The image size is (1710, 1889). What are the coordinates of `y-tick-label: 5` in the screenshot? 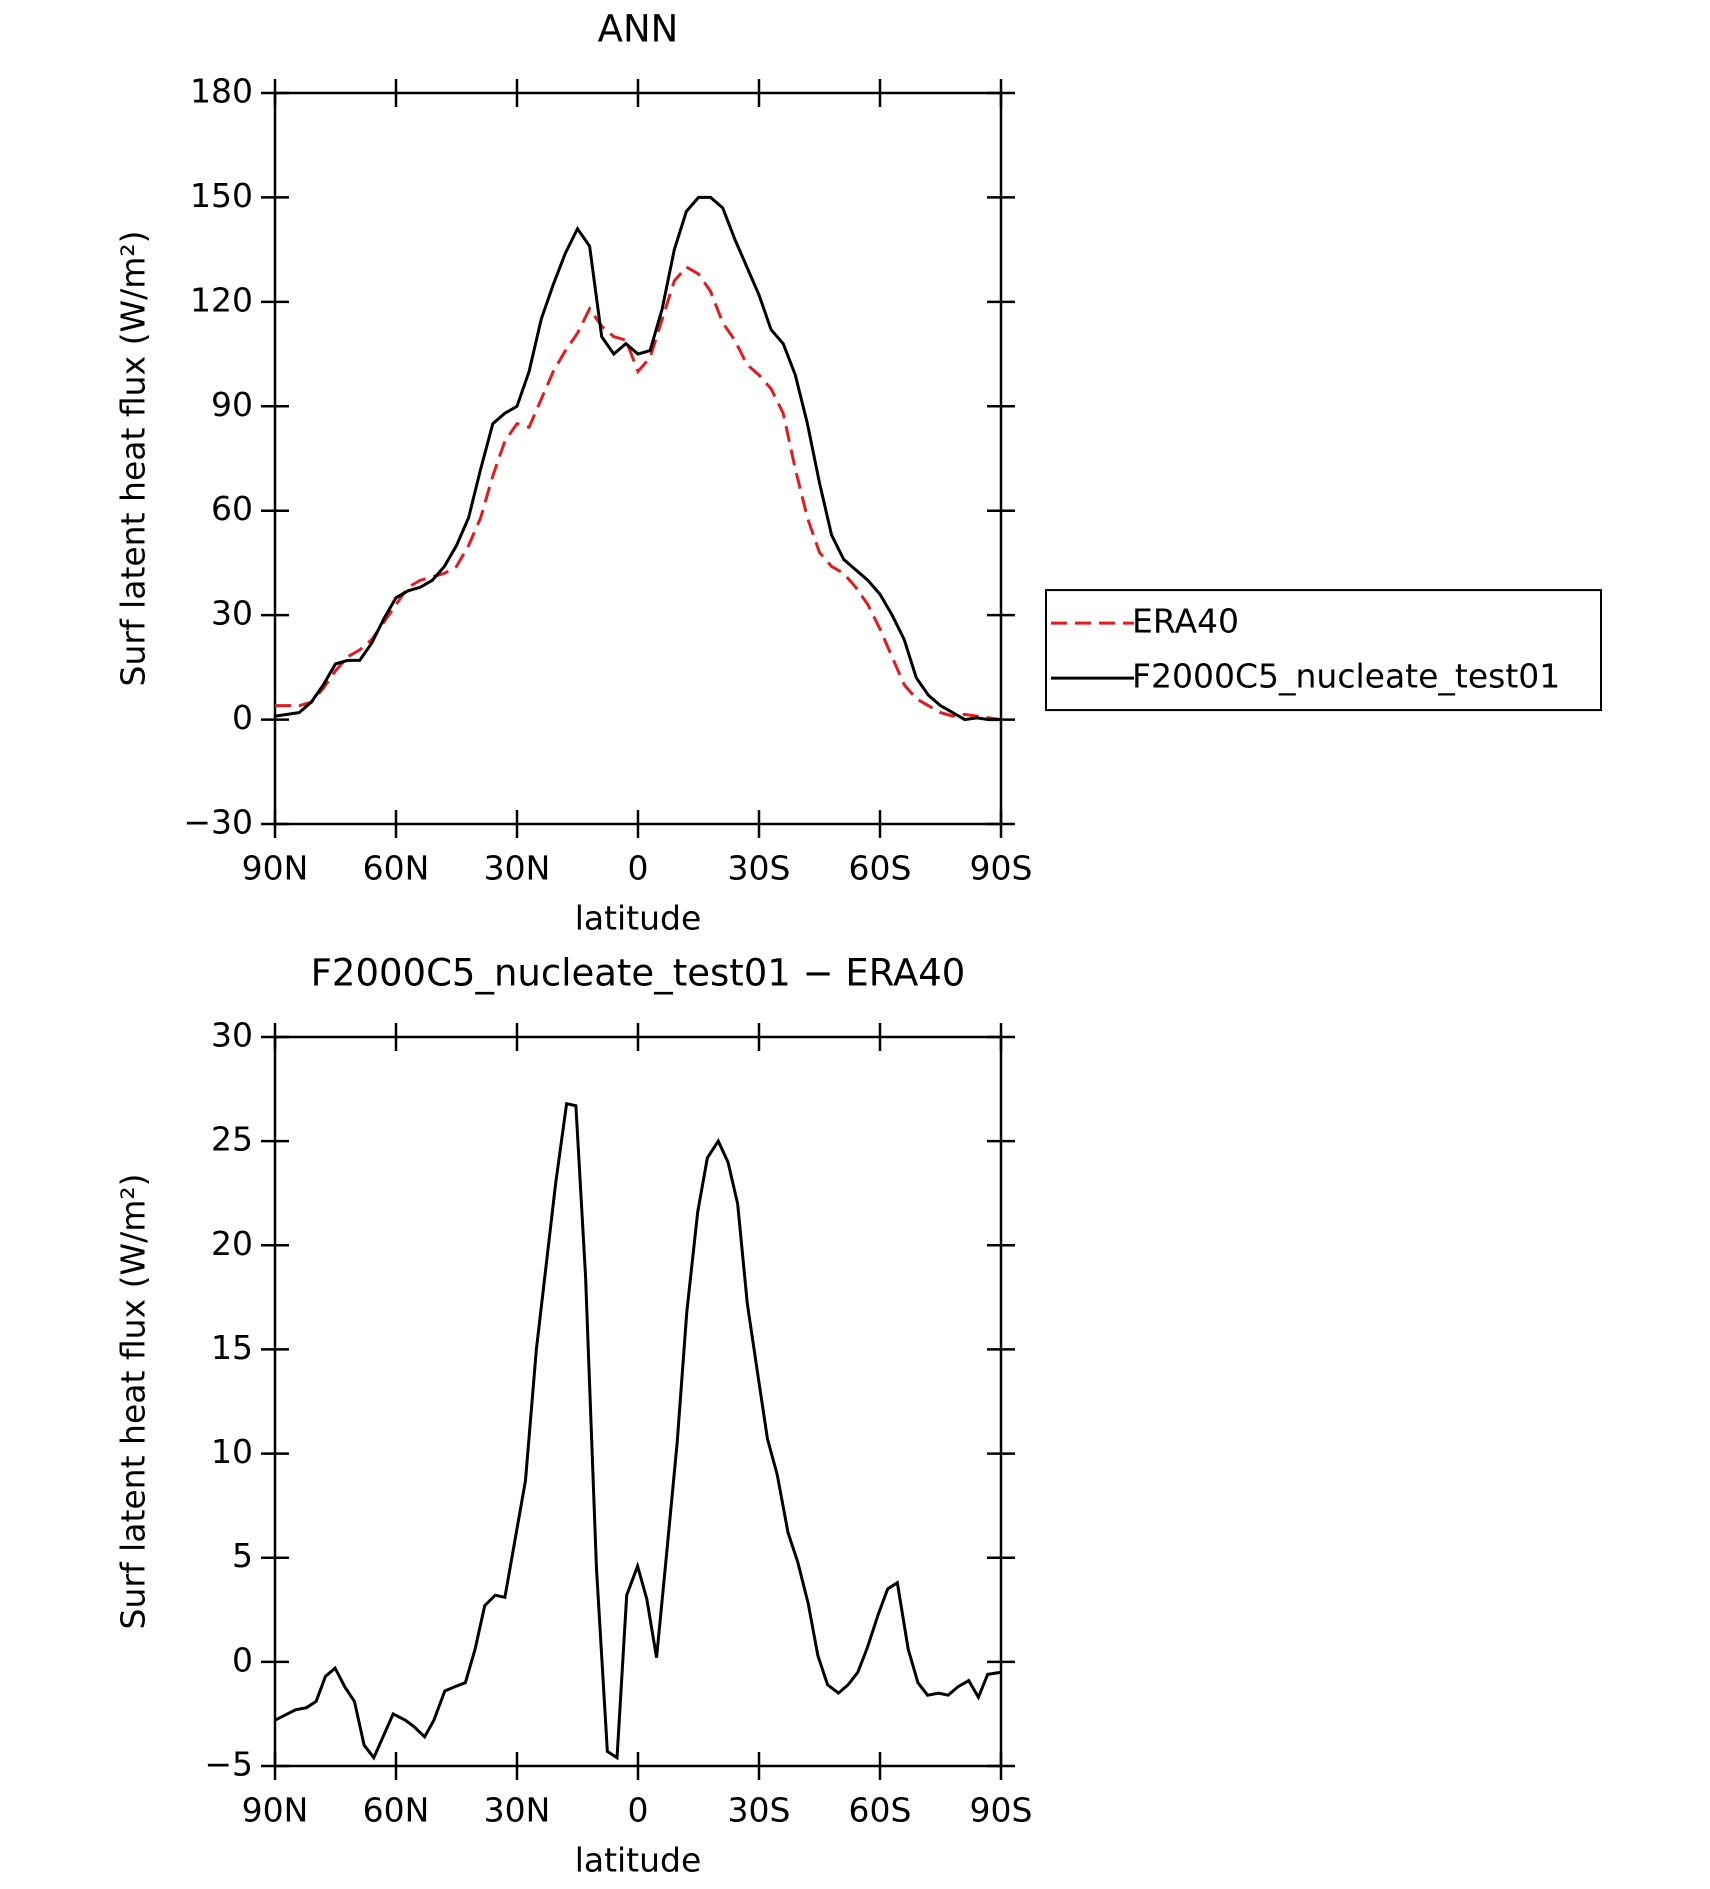 It's located at (242, 1555).